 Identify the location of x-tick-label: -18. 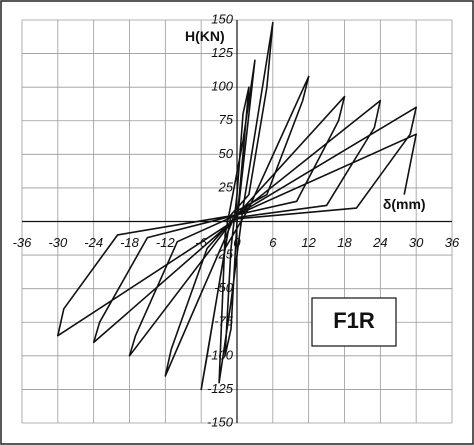
(130, 242).